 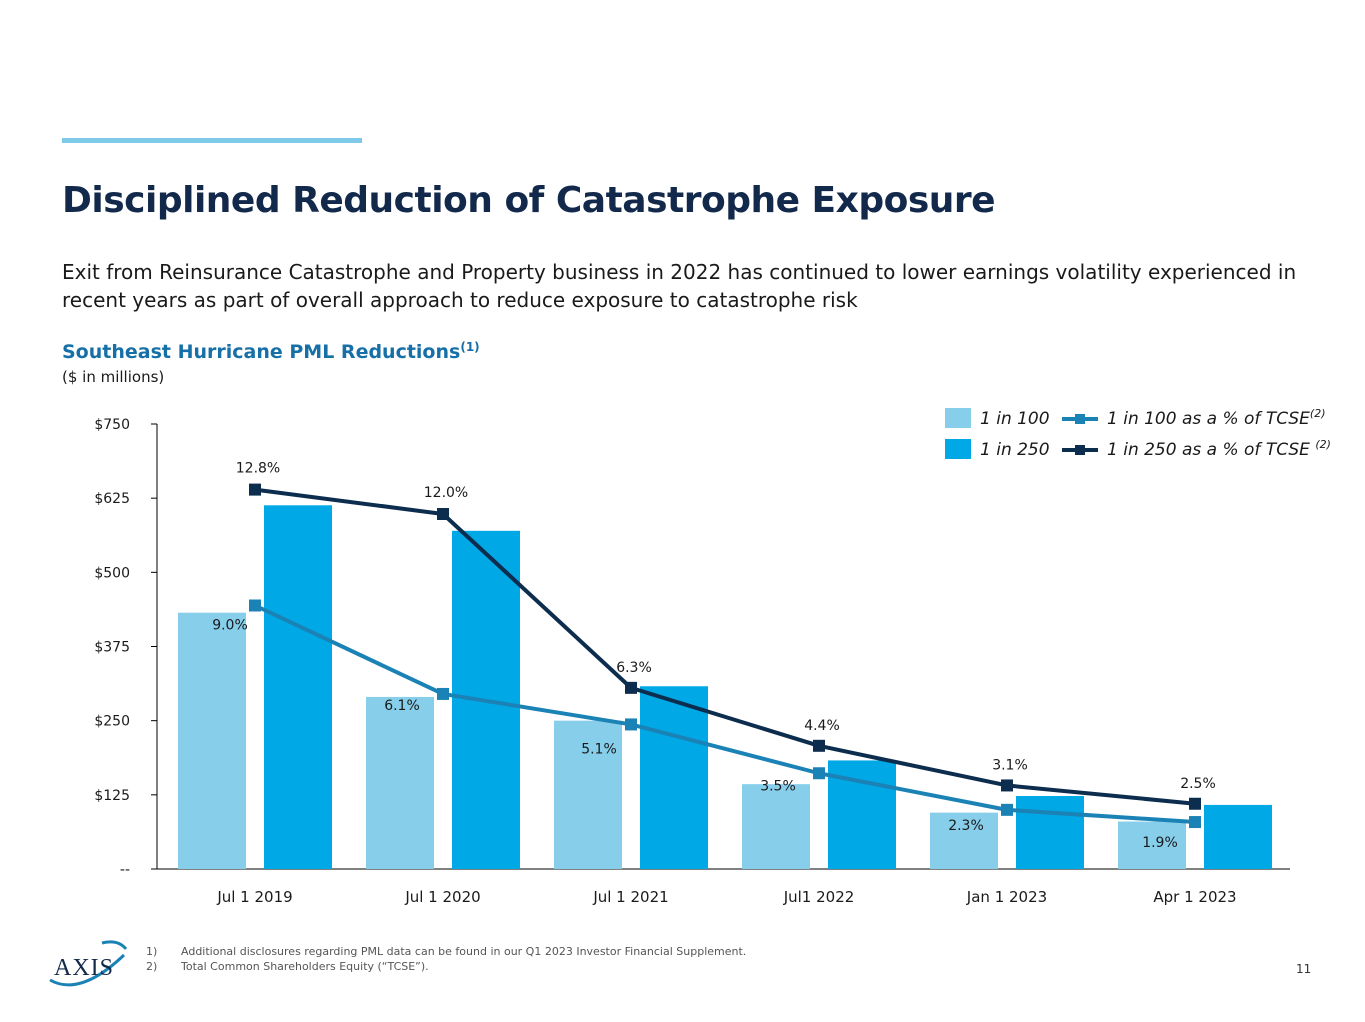 I want to click on y-tick-label: $625, so click(x=112, y=499).